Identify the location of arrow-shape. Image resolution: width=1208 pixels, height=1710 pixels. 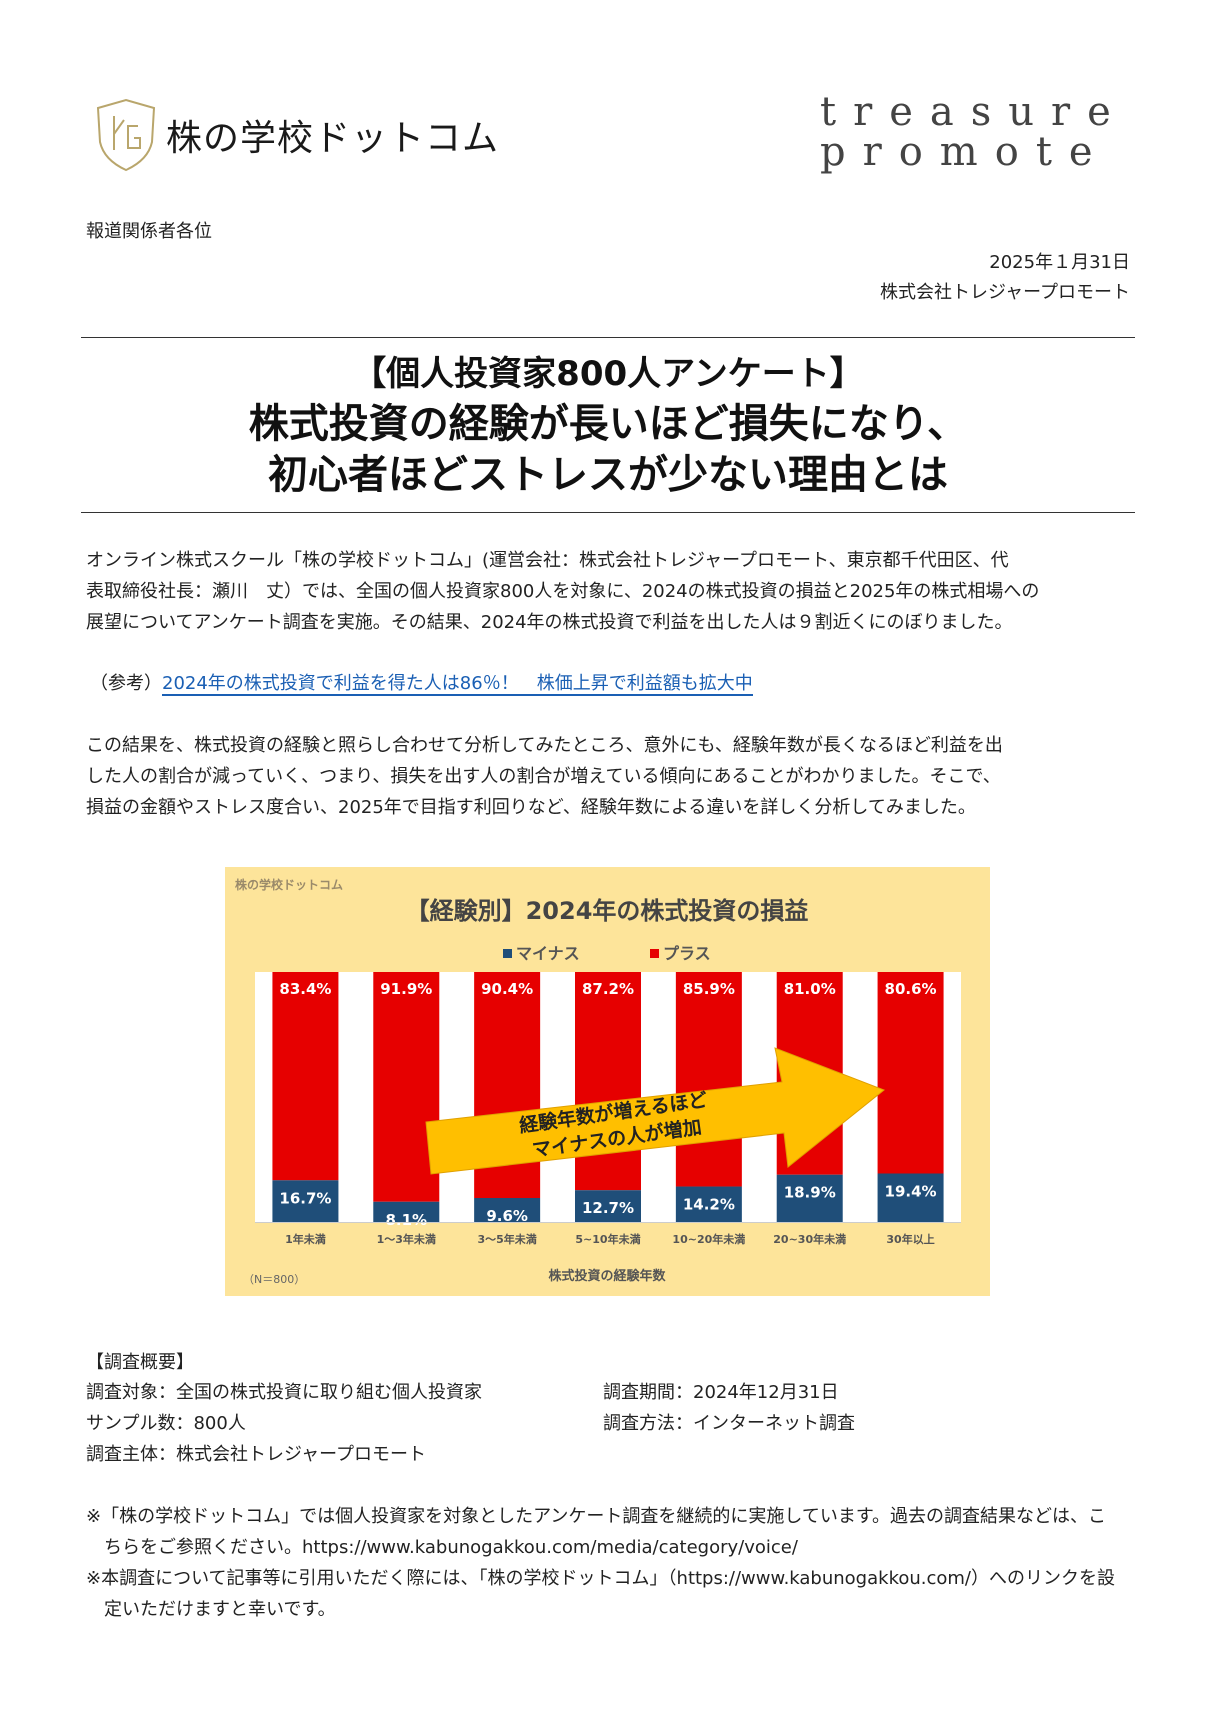
(655, 1111).